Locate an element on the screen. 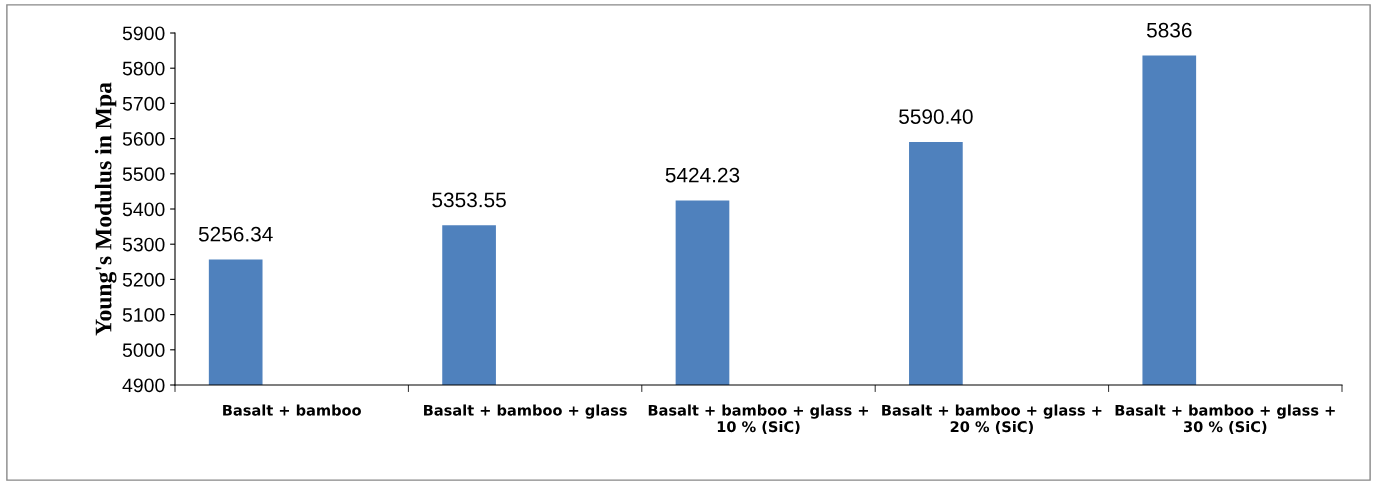  y-tick-label: 5900 is located at coordinates (143, 33).